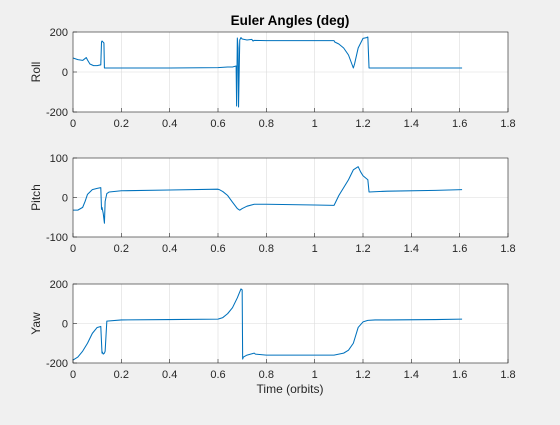  What do you see at coordinates (121, 124) in the screenshot?
I see `roll-x-tick-label: 0.2` at bounding box center [121, 124].